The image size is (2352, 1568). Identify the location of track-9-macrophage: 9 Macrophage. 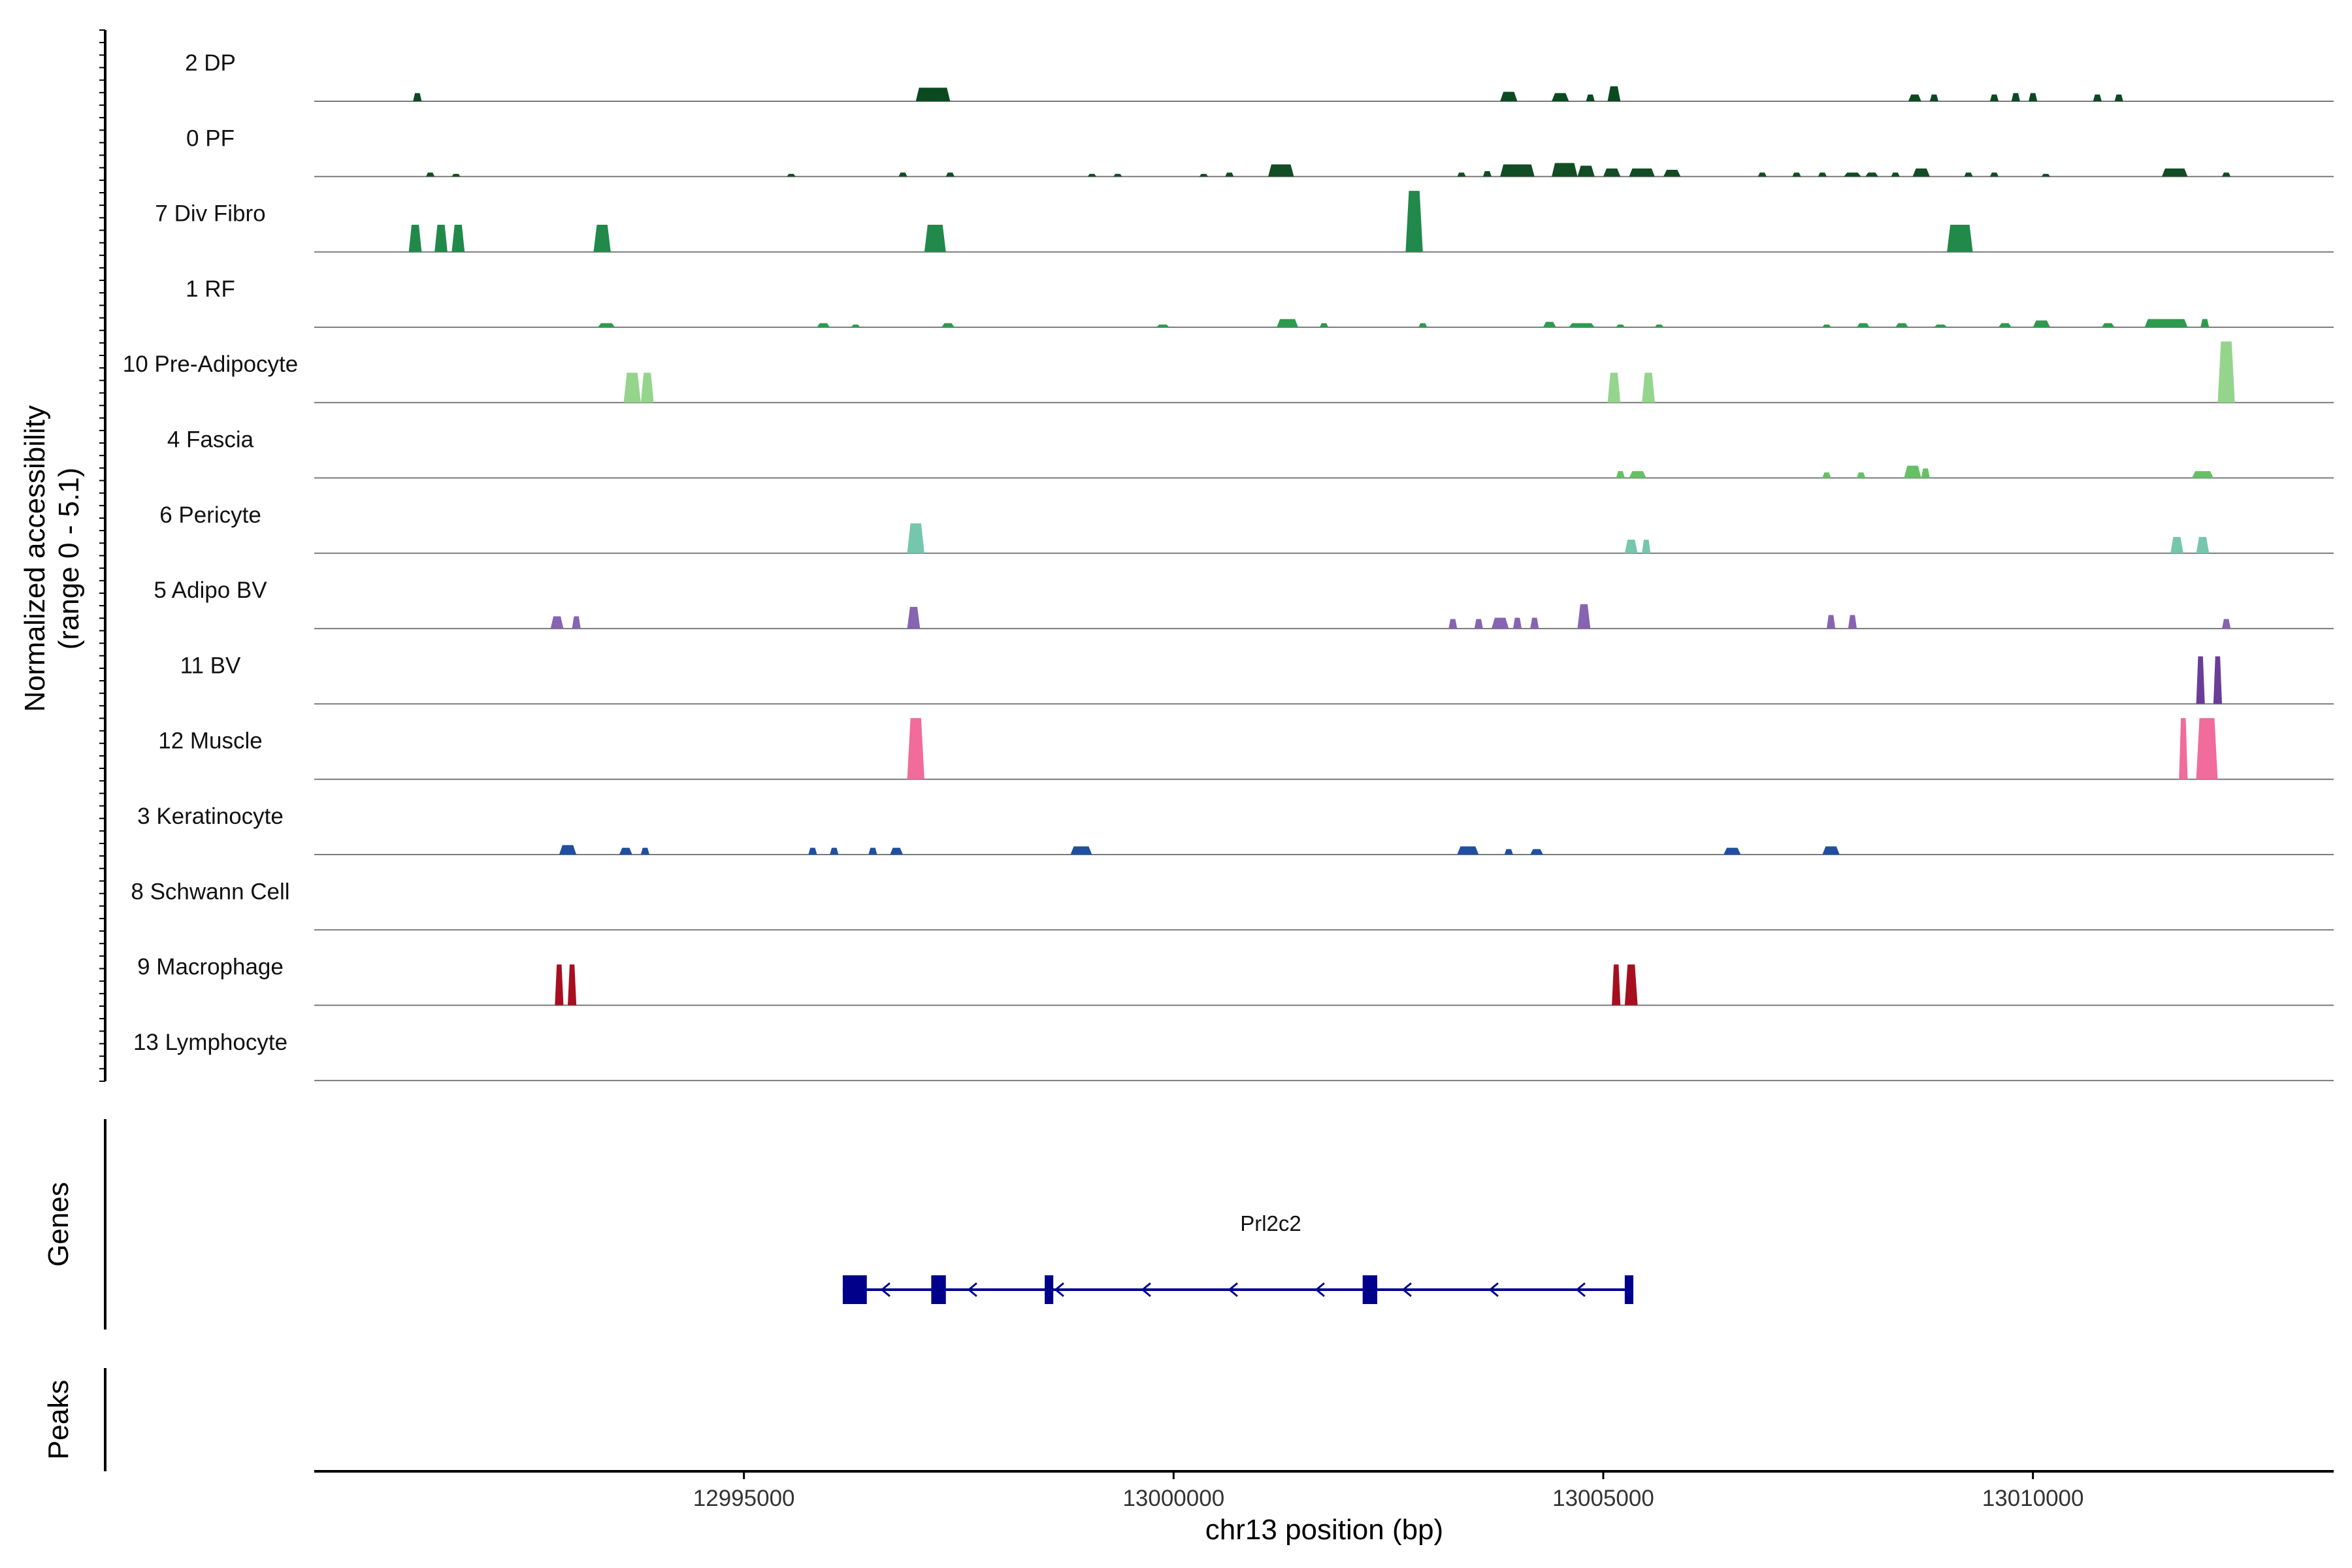
(1235, 980).